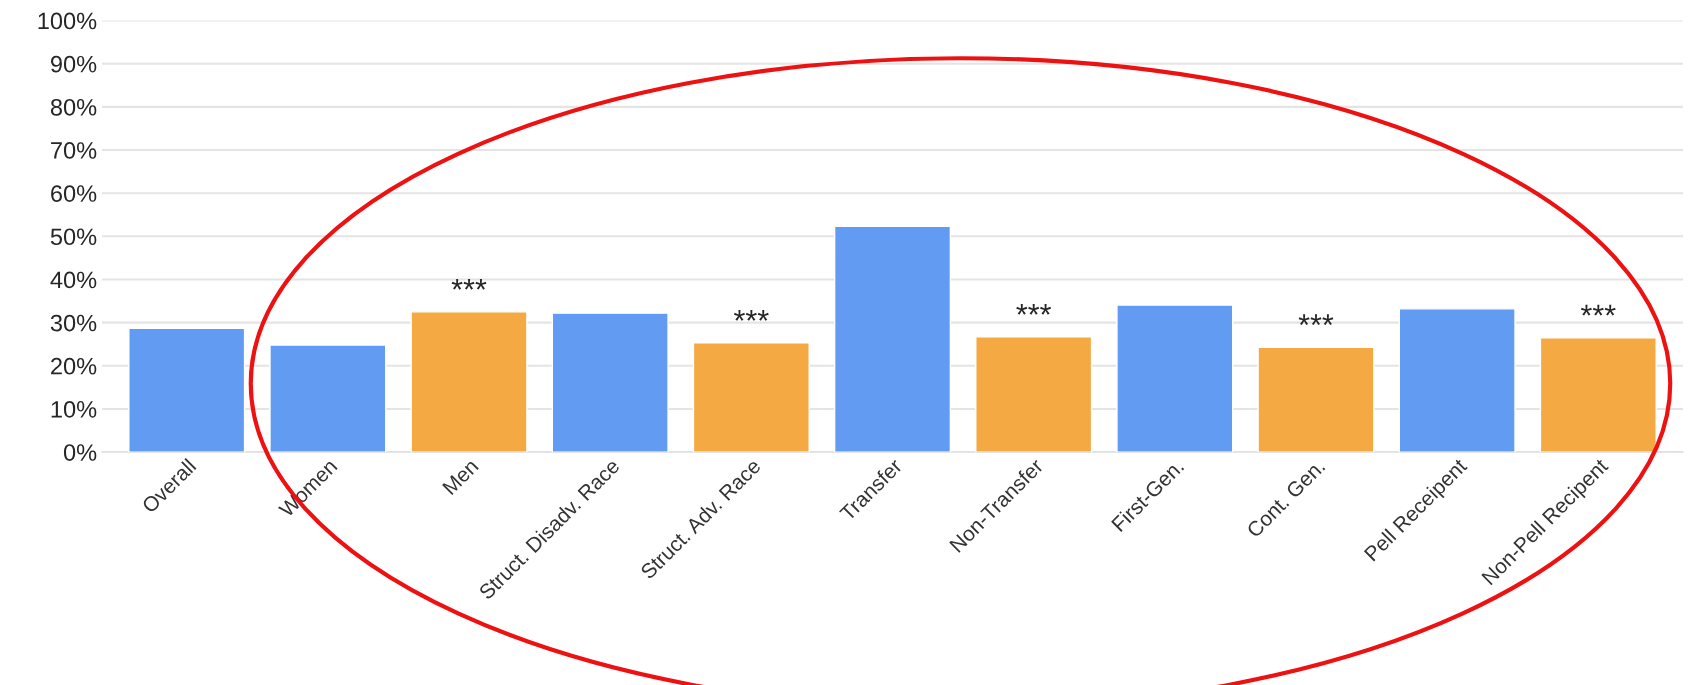  I want to click on x-tick-label: Men, so click(460, 477).